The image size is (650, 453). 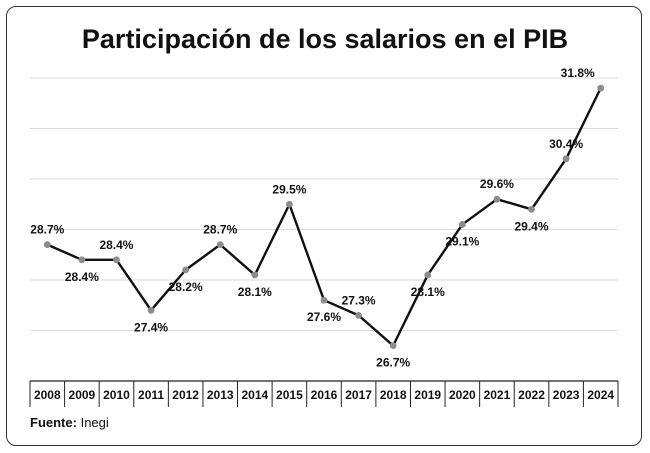 What do you see at coordinates (566, 395) in the screenshot?
I see `x-tick-label: 2023` at bounding box center [566, 395].